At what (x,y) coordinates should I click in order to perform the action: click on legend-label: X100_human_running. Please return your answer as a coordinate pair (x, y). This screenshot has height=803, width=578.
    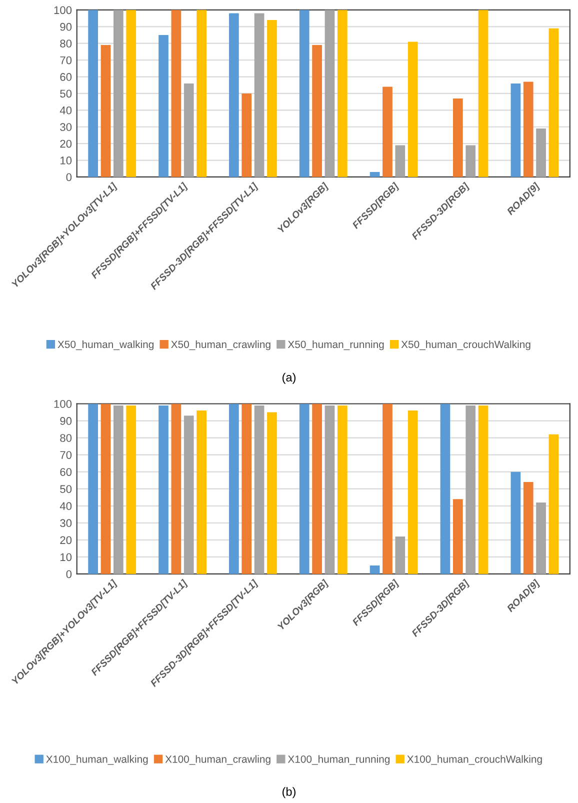
    Looking at the image, I should click on (339, 760).